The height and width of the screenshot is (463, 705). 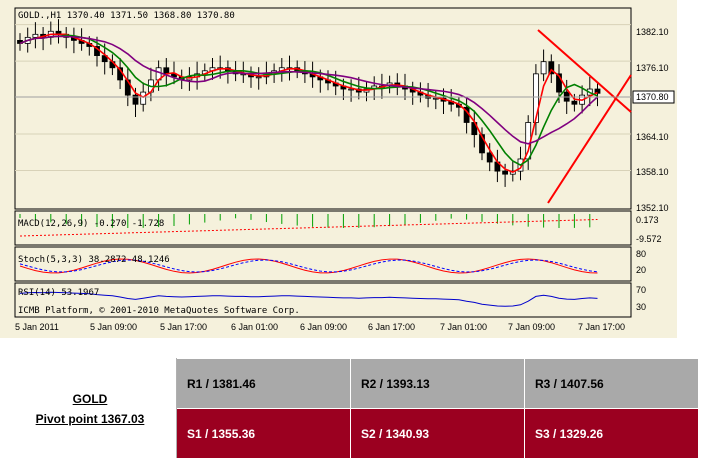 What do you see at coordinates (589, 139) in the screenshot?
I see `support-trendline` at bounding box center [589, 139].